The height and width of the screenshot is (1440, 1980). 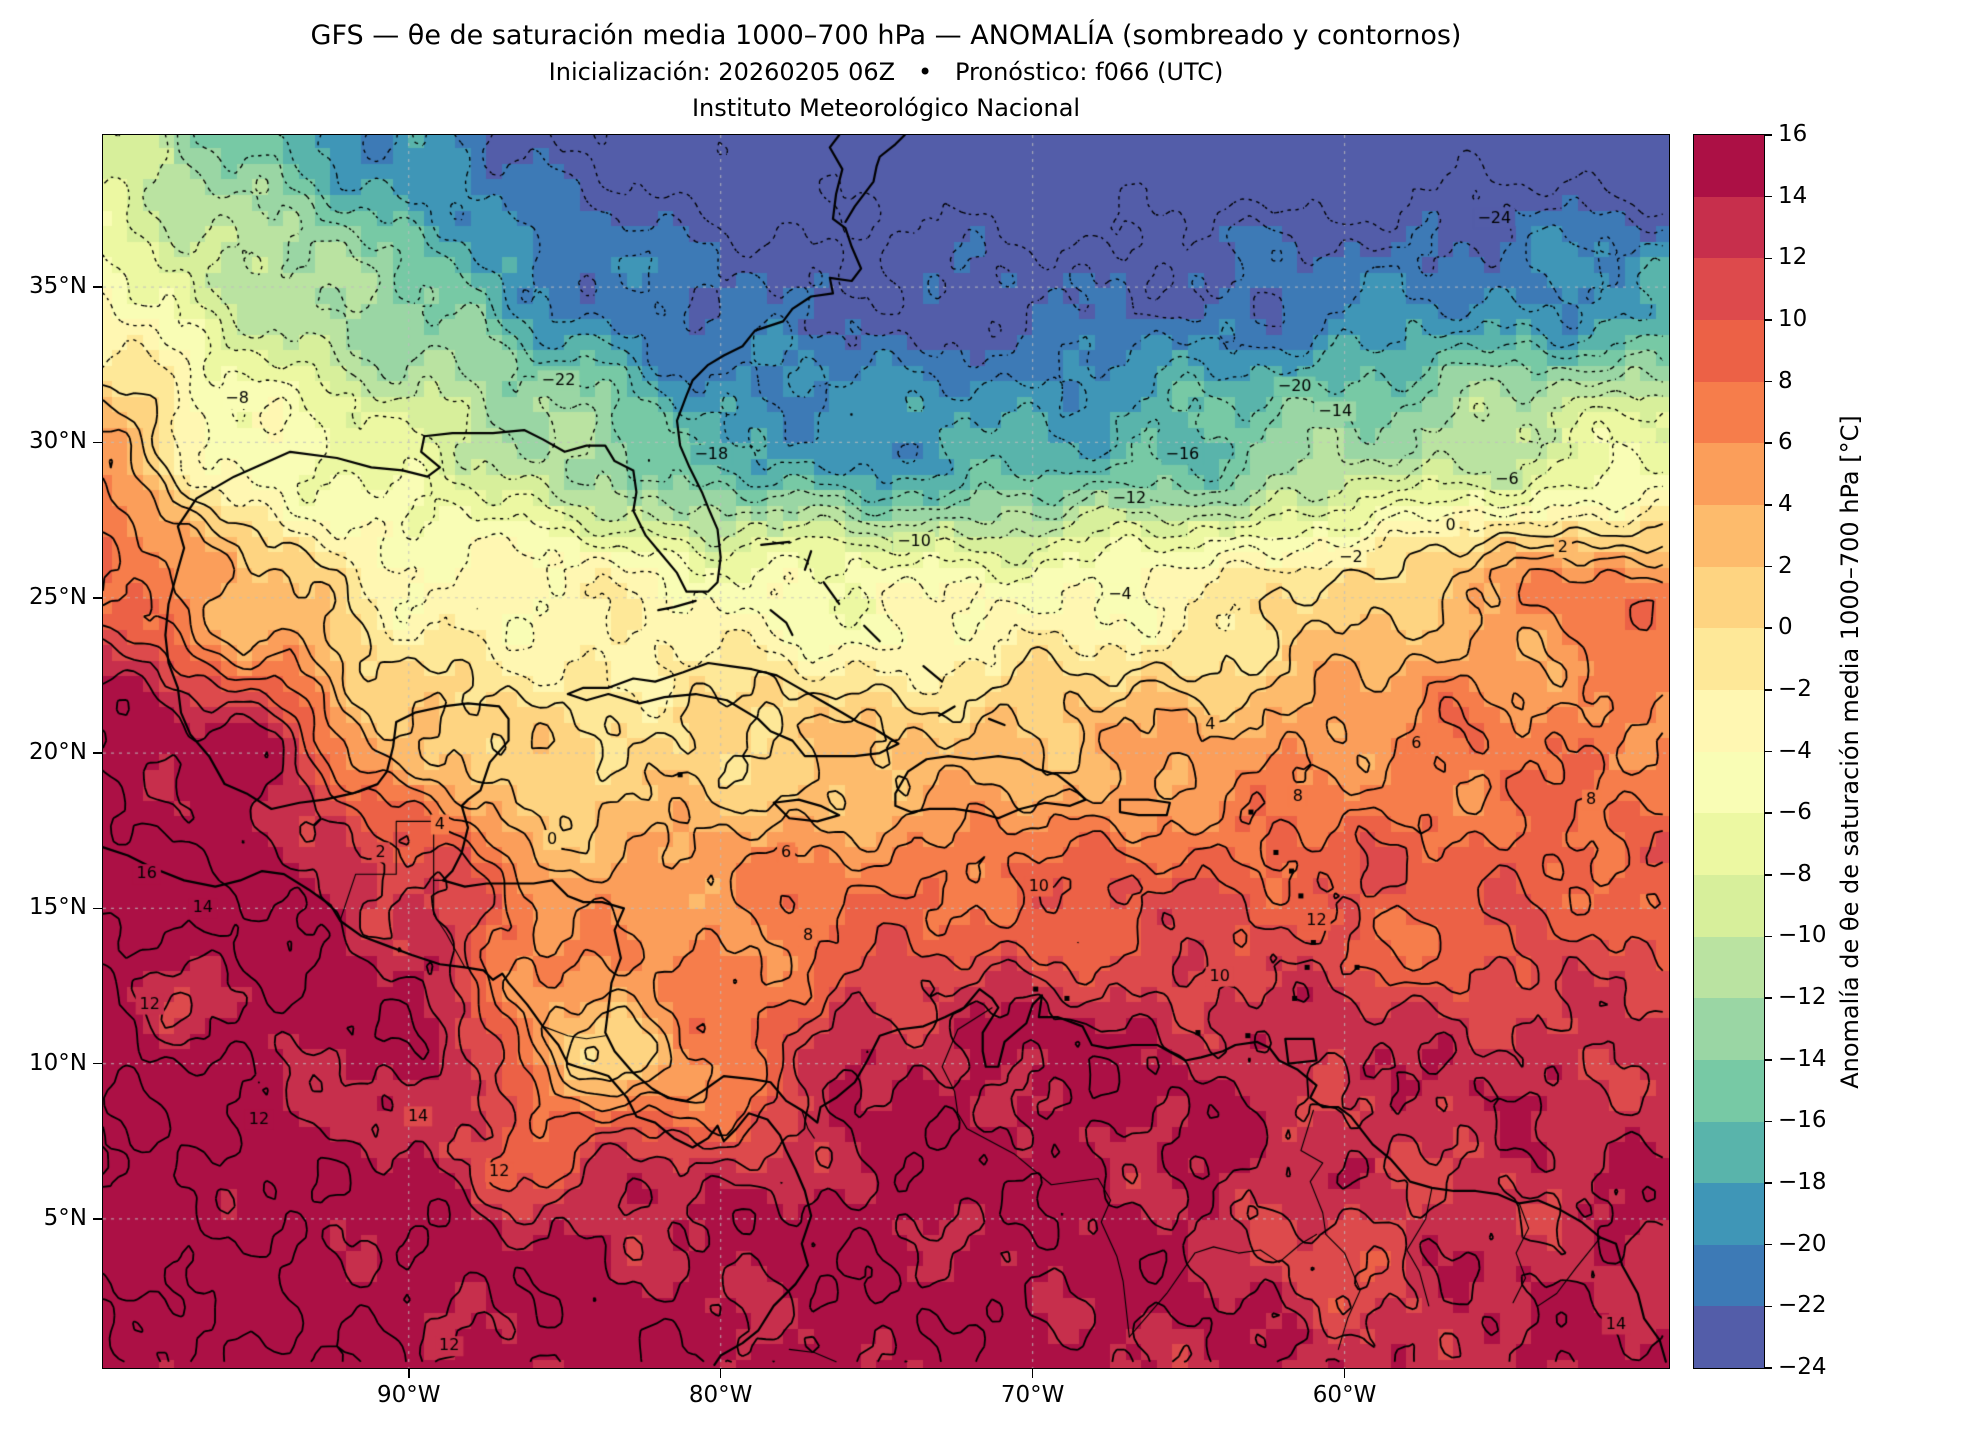 What do you see at coordinates (886, 108) in the screenshot?
I see `chart-subtitle-institution: Instituto Meteorológico Nacional` at bounding box center [886, 108].